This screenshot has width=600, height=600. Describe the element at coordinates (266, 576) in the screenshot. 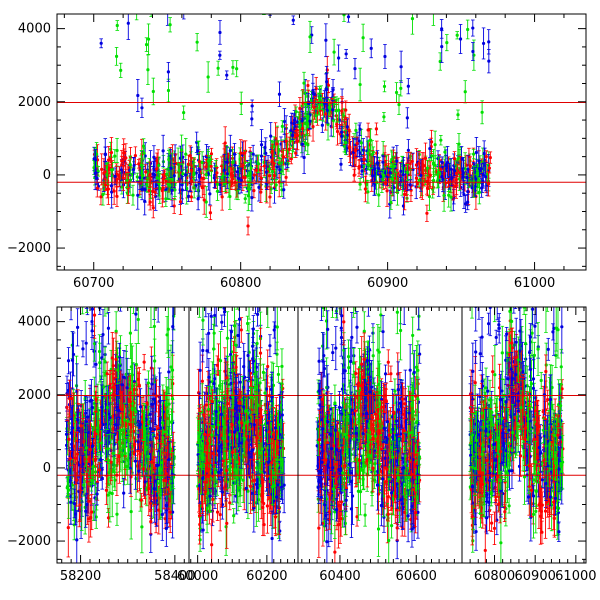

I see `bottom-x-tick-label: 60200` at that location.